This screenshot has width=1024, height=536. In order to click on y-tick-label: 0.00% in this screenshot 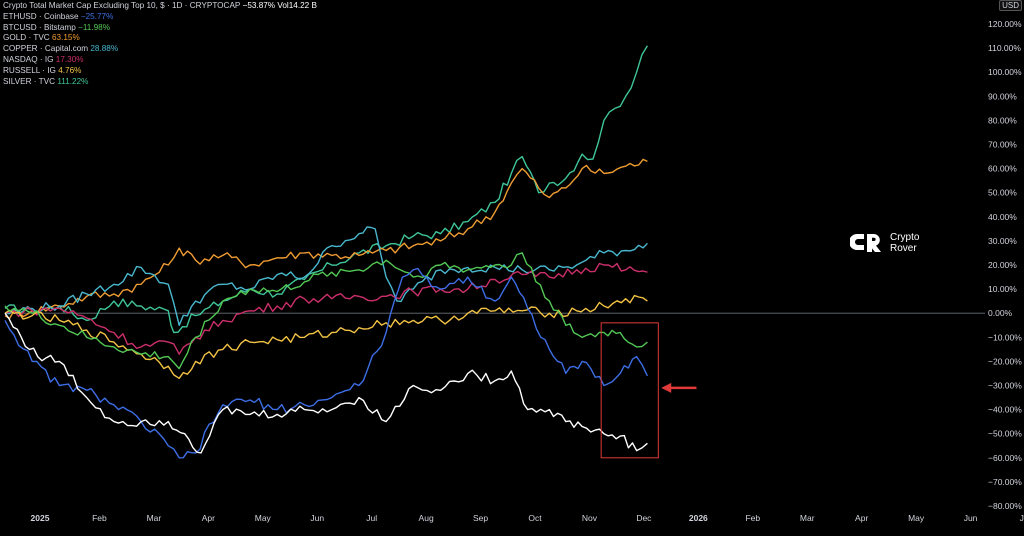, I will do `click(1000, 313)`.